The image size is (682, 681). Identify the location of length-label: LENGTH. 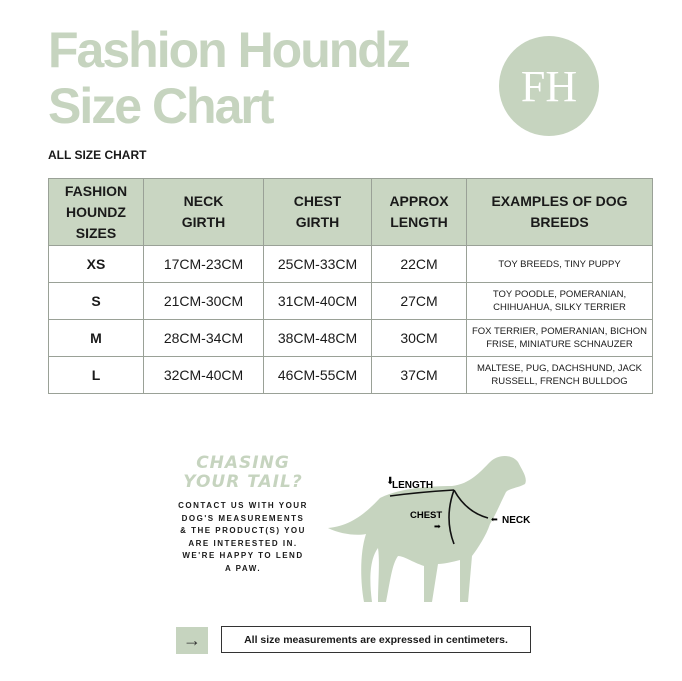
(412, 485).